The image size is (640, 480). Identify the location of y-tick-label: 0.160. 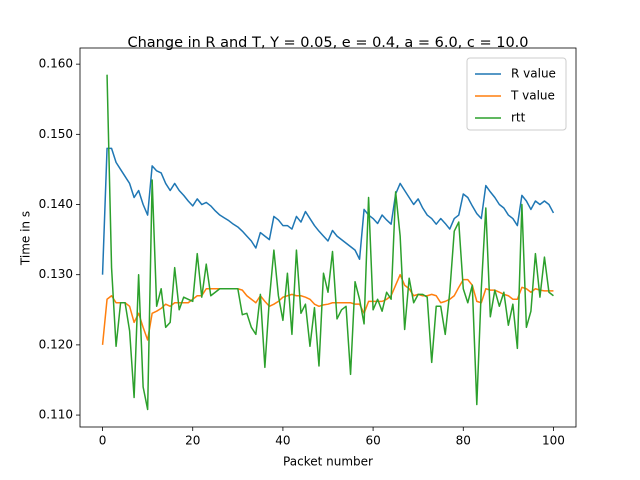
(56, 64).